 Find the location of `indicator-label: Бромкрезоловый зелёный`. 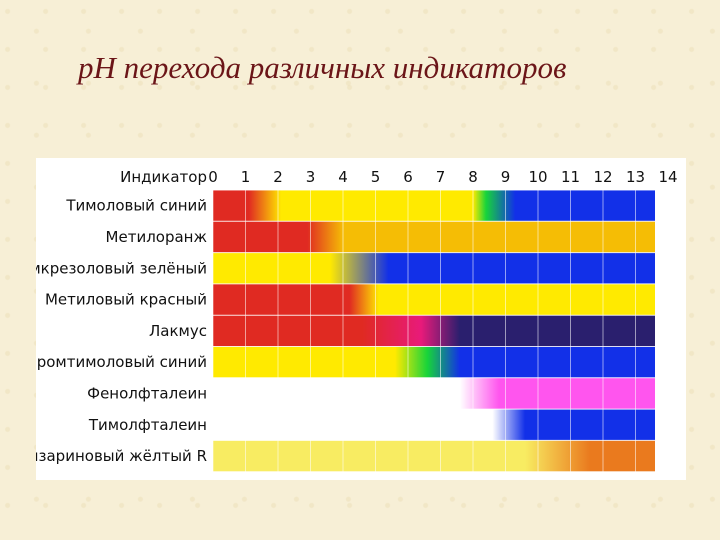

indicator-label: Бромкрезоловый зелёный is located at coordinates (121, 268).